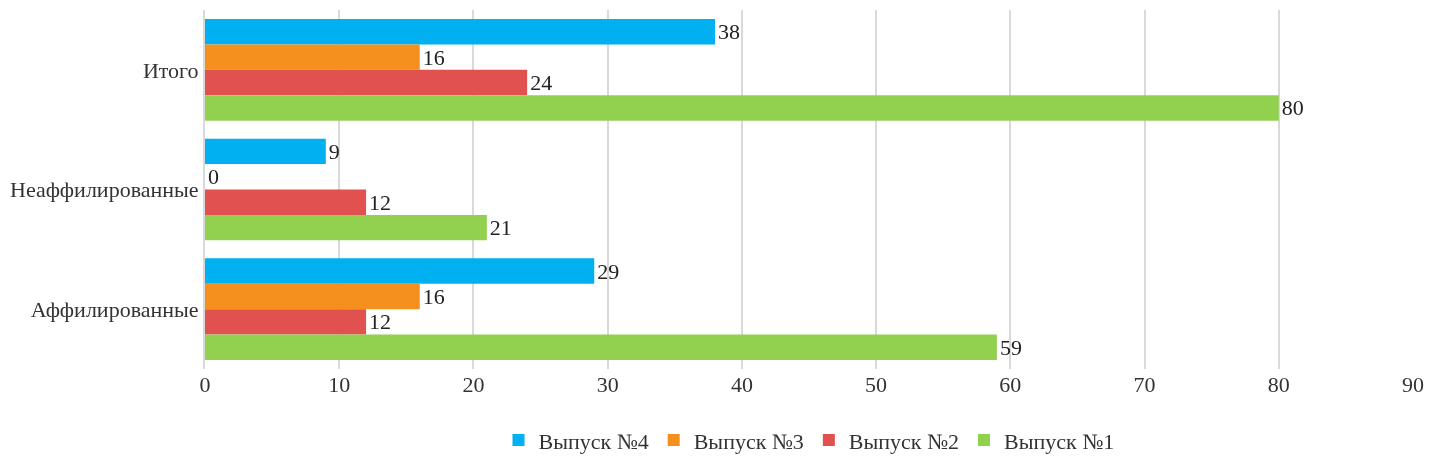  I want to click on x-tick-label: 70, so click(1144, 384).